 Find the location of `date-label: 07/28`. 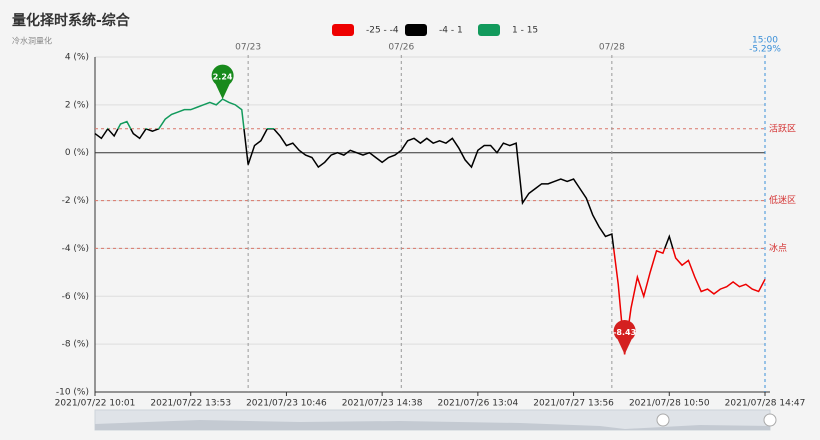

date-label: 07/28 is located at coordinates (612, 48).